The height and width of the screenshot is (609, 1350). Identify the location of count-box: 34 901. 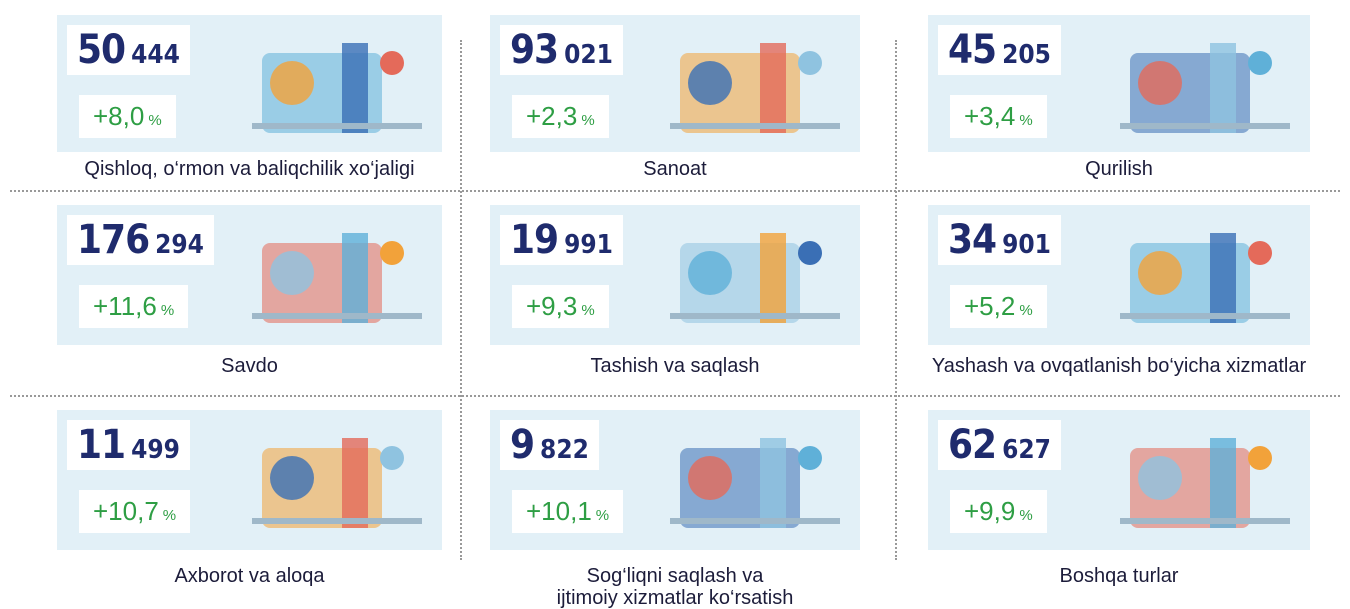
(999, 240).